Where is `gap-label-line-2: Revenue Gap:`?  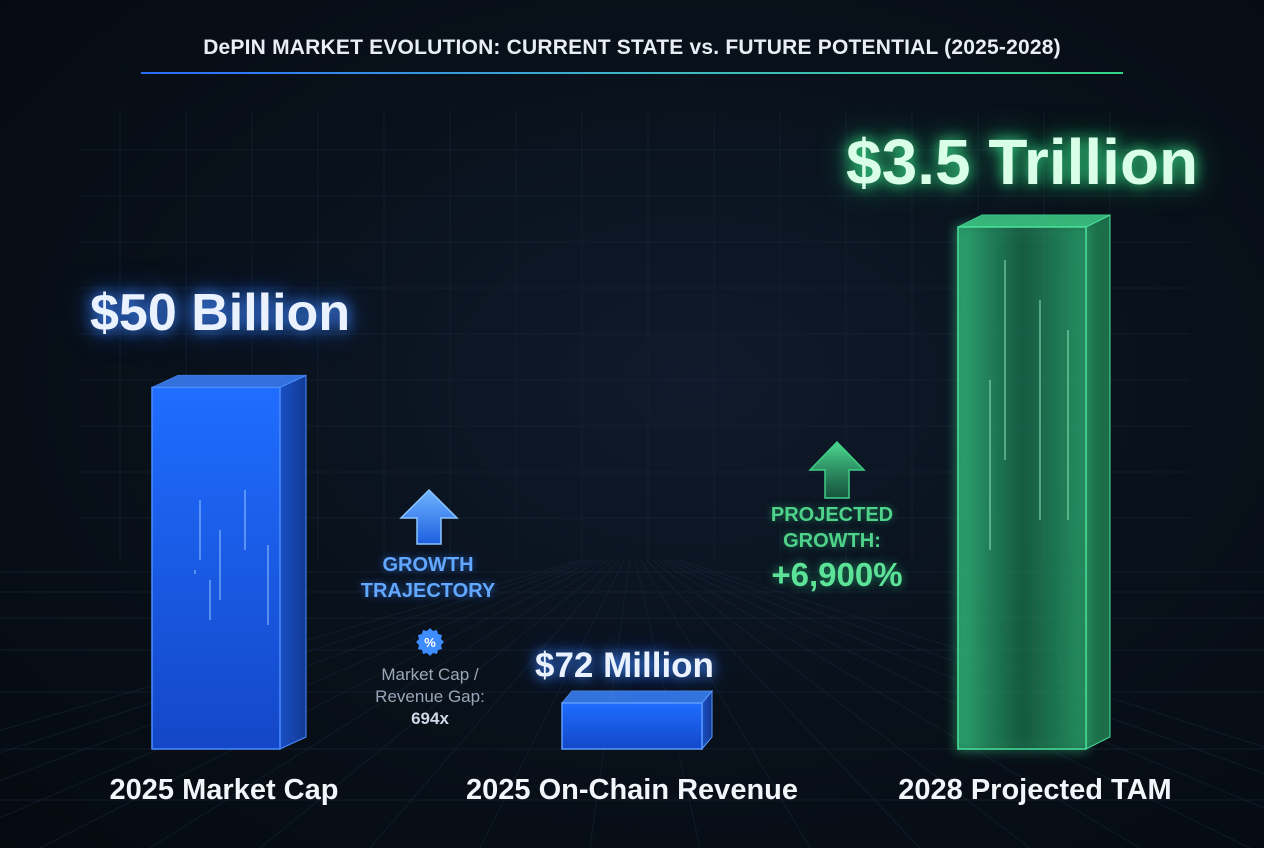
gap-label-line-2: Revenue Gap: is located at coordinates (430, 696).